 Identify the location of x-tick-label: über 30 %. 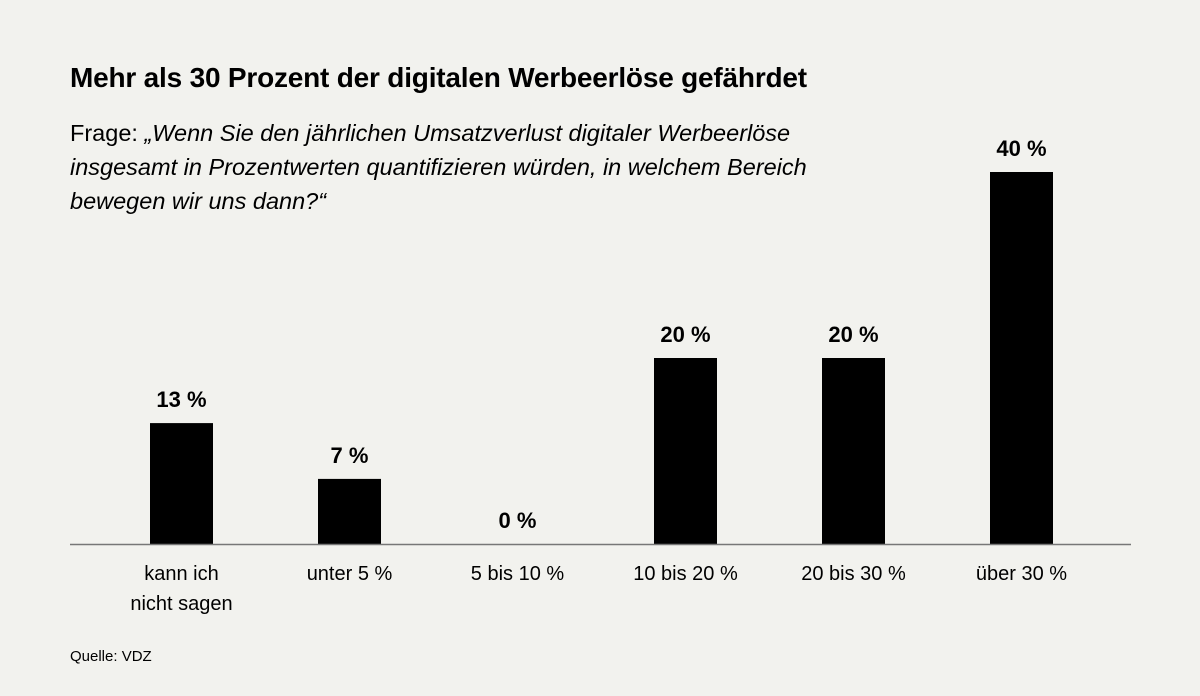
(1021, 574).